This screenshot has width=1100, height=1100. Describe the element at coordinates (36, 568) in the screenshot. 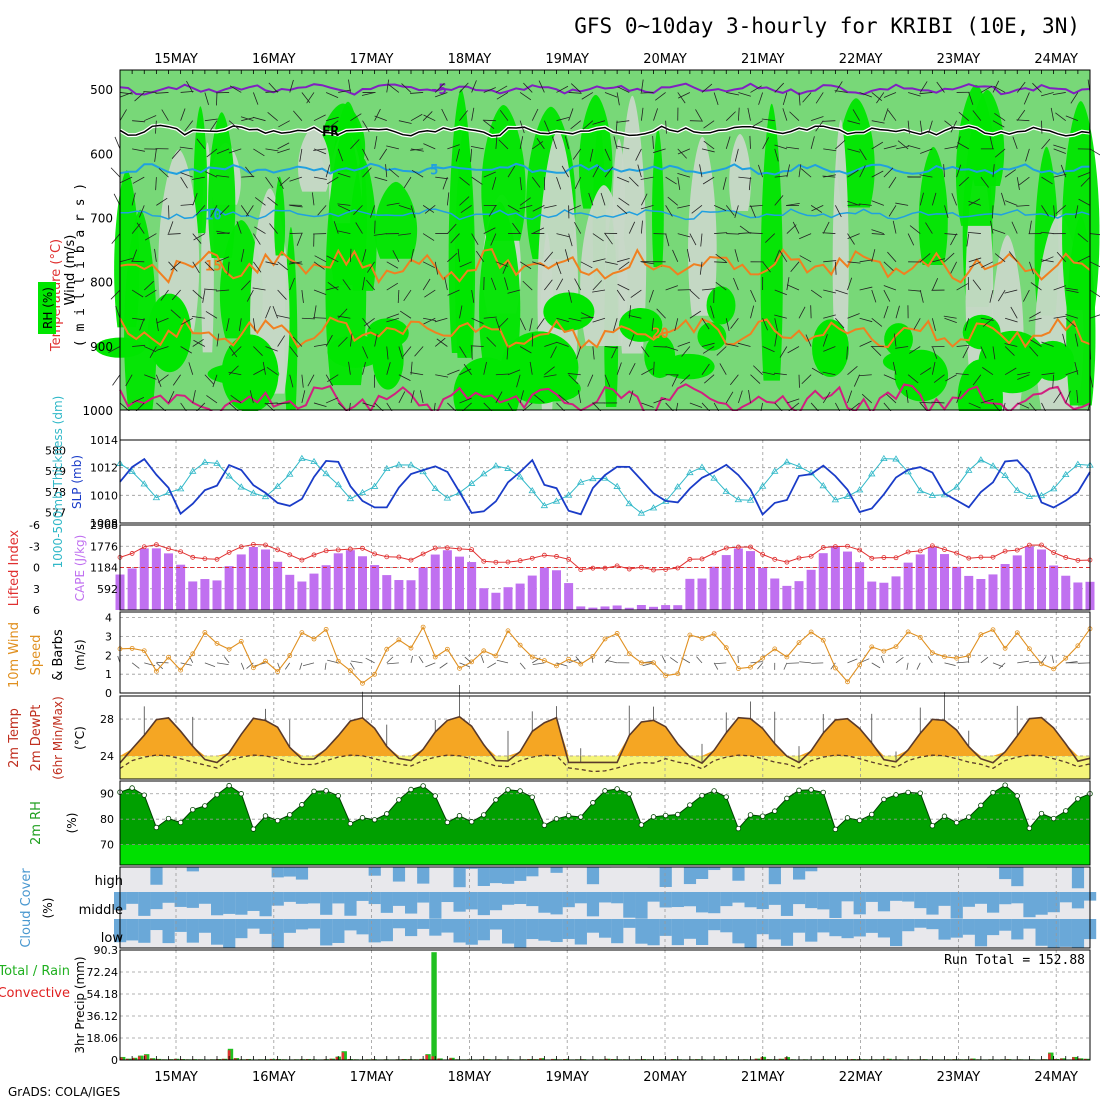

I see `lifted-tick: 0` at that location.